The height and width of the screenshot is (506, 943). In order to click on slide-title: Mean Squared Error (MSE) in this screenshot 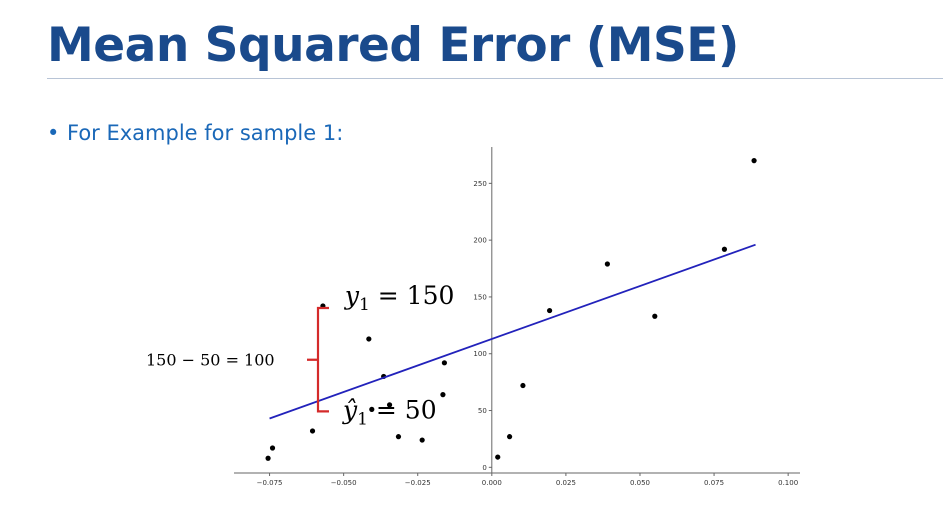, I will do `click(393, 45)`.